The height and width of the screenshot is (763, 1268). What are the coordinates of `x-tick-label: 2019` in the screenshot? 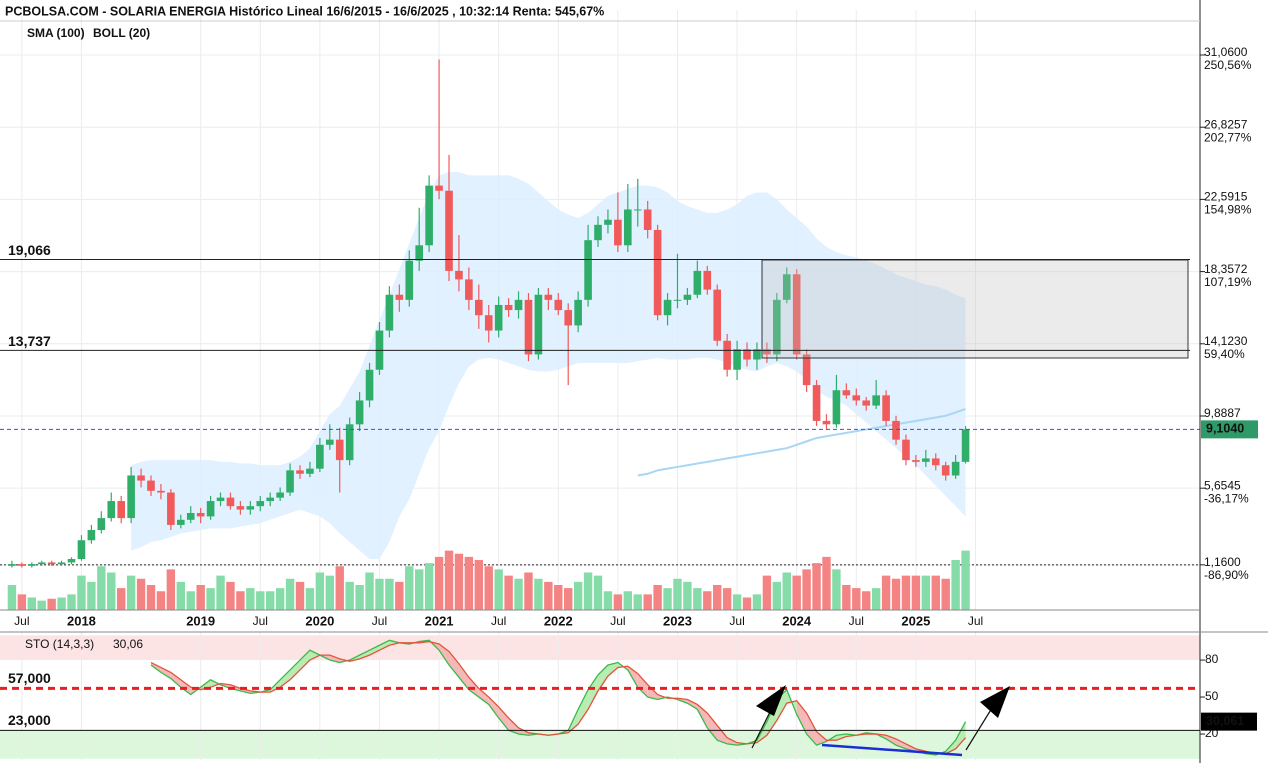 It's located at (200, 620).